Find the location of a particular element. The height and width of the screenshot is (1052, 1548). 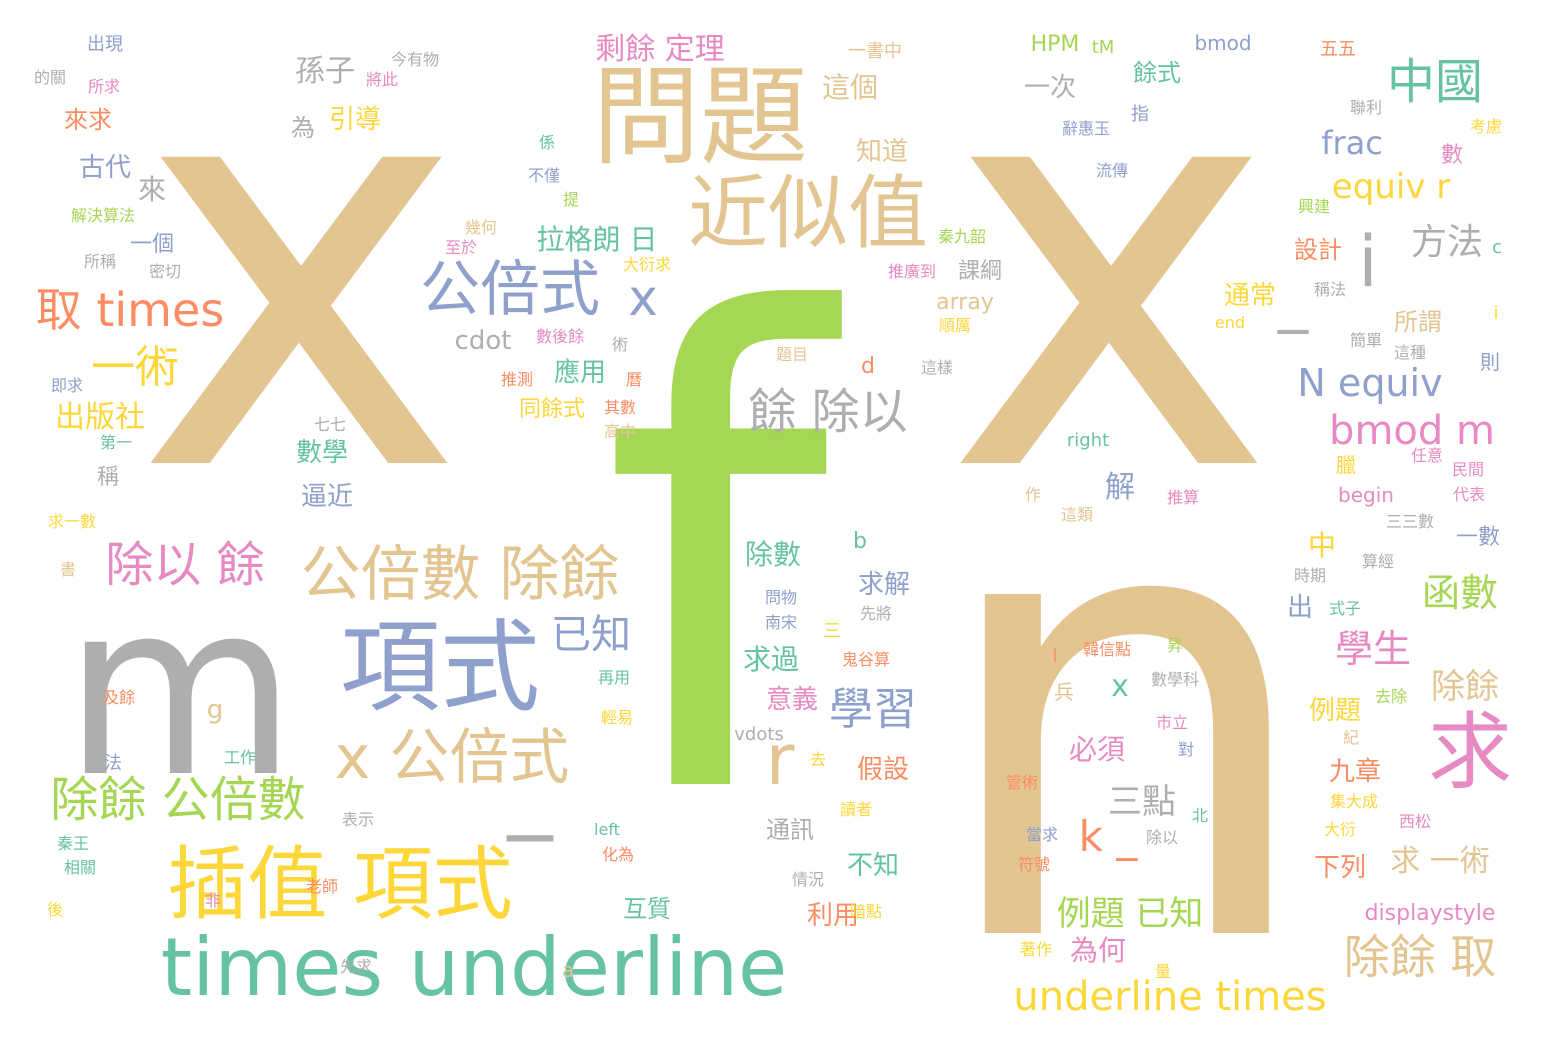

cloud-word: 紀 is located at coordinates (1351, 737).